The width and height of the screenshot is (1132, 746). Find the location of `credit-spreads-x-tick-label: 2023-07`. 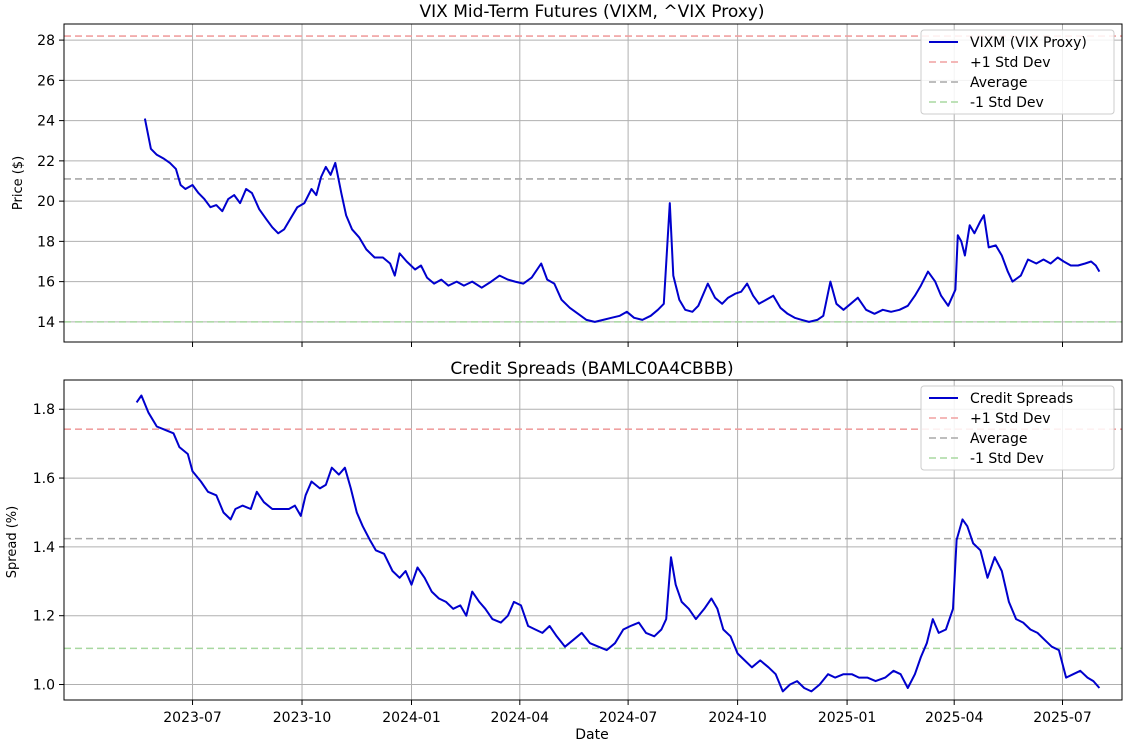

credit-spreads-x-tick-label: 2023-07 is located at coordinates (192, 718).